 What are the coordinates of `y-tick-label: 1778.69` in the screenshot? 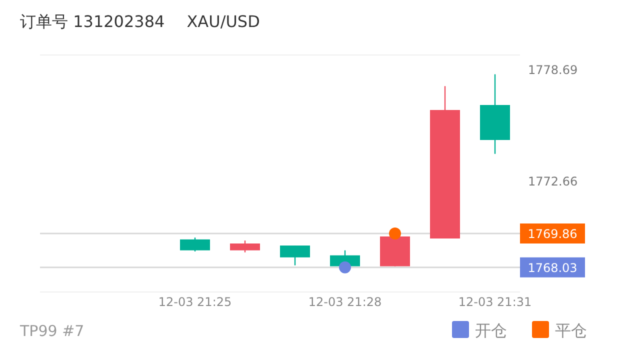 It's located at (553, 70).